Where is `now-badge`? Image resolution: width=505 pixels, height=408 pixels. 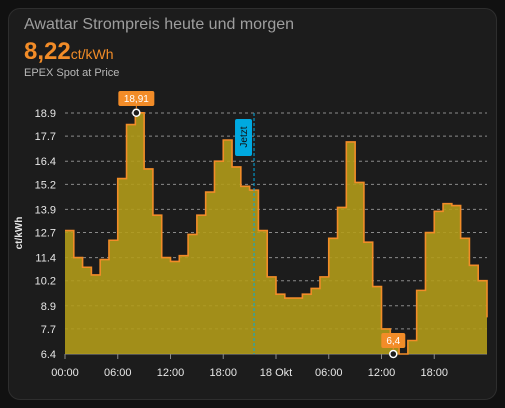 now-badge is located at coordinates (244, 137).